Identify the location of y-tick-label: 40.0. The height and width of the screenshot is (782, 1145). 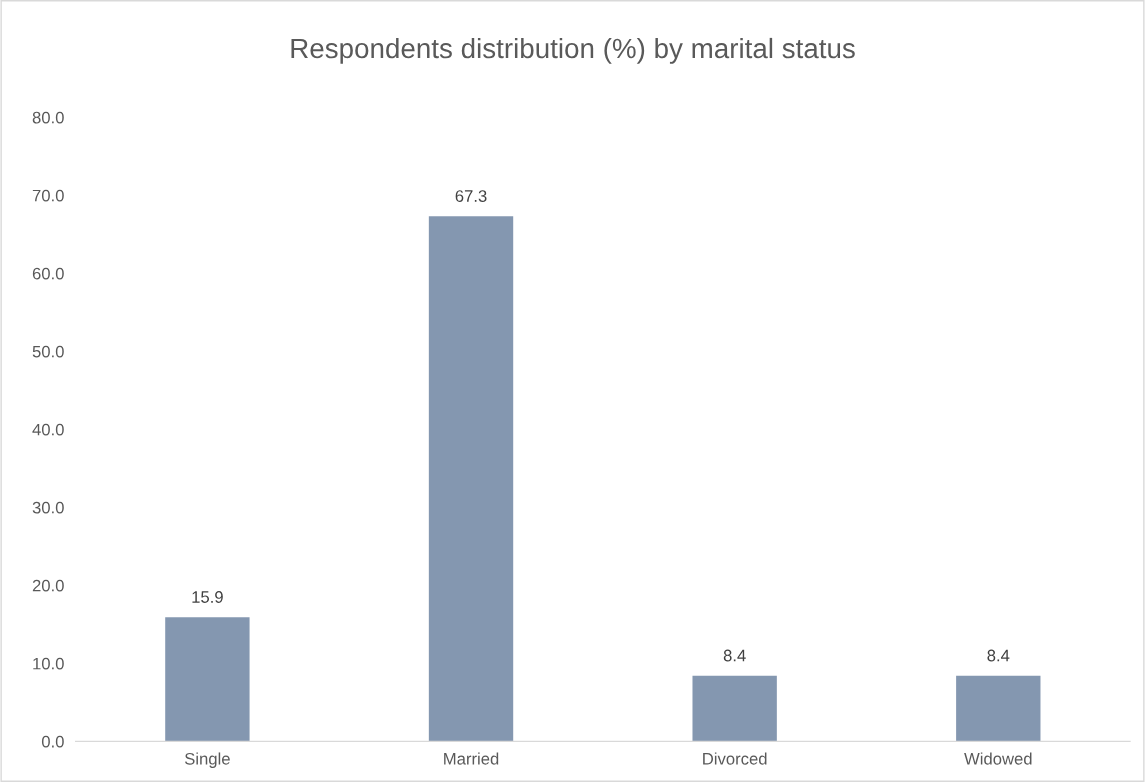
(48, 429).